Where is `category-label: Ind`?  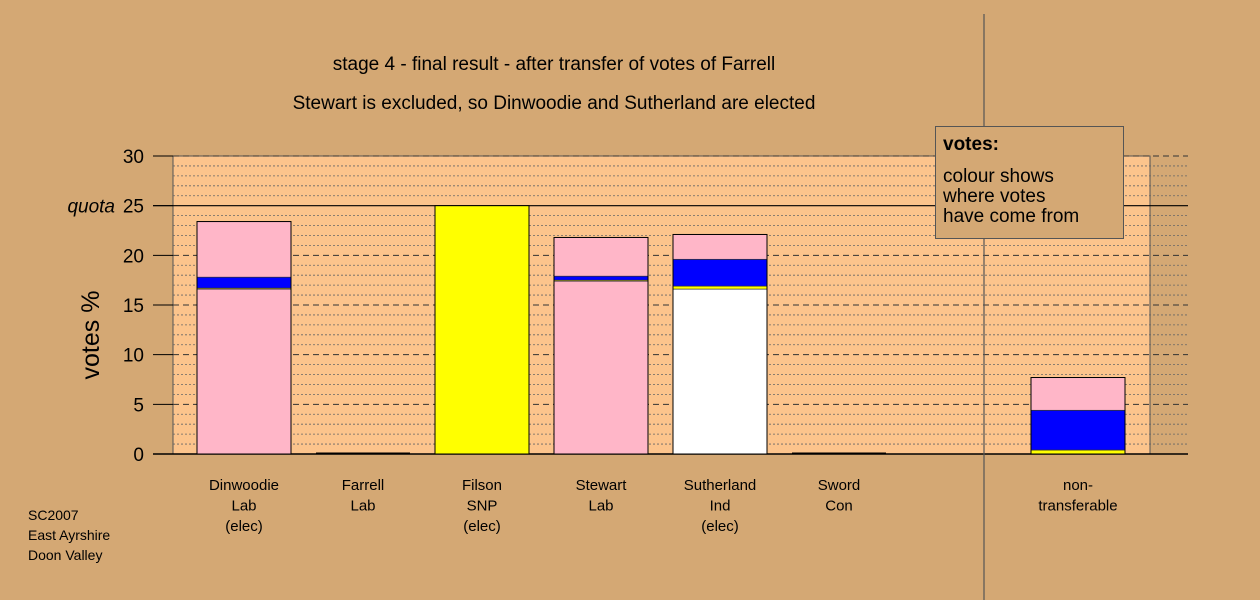 category-label: Ind is located at coordinates (720, 506).